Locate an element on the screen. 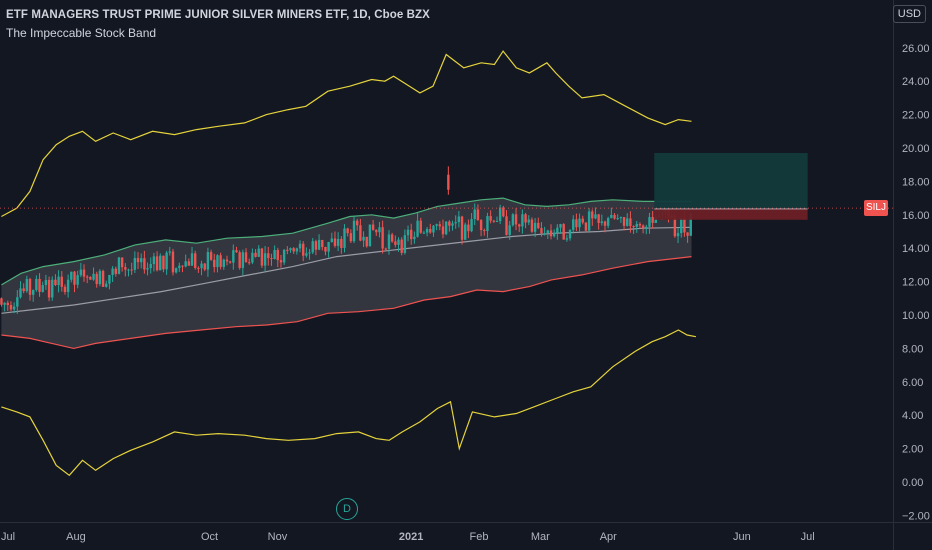 The image size is (932, 550). y-tick-label: 12.00 is located at coordinates (916, 283).